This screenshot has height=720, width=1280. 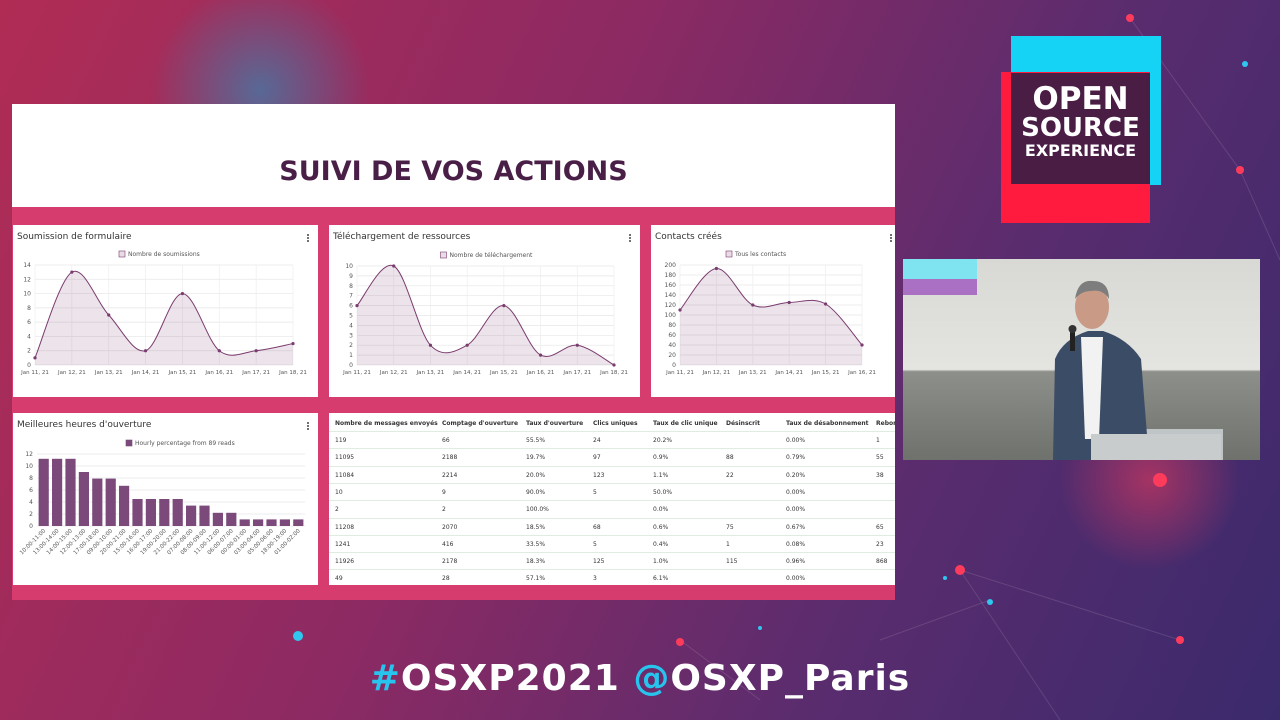 What do you see at coordinates (453, 171) in the screenshot?
I see `slide-title: SUIVI DE VOS ACTIONS` at bounding box center [453, 171].